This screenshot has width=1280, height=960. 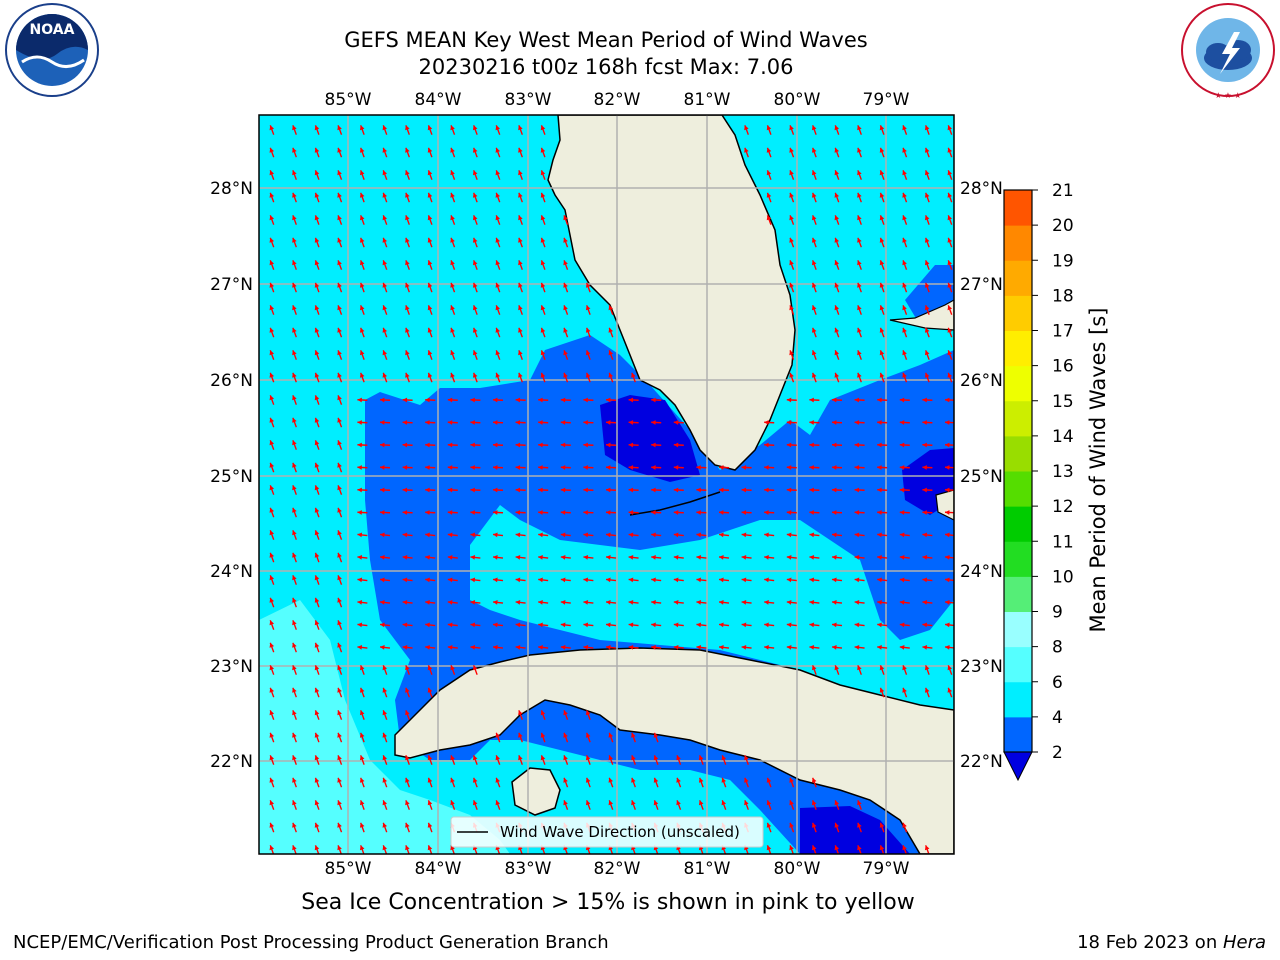 What do you see at coordinates (1063, 296) in the screenshot?
I see `colorbar-tick: 18` at bounding box center [1063, 296].